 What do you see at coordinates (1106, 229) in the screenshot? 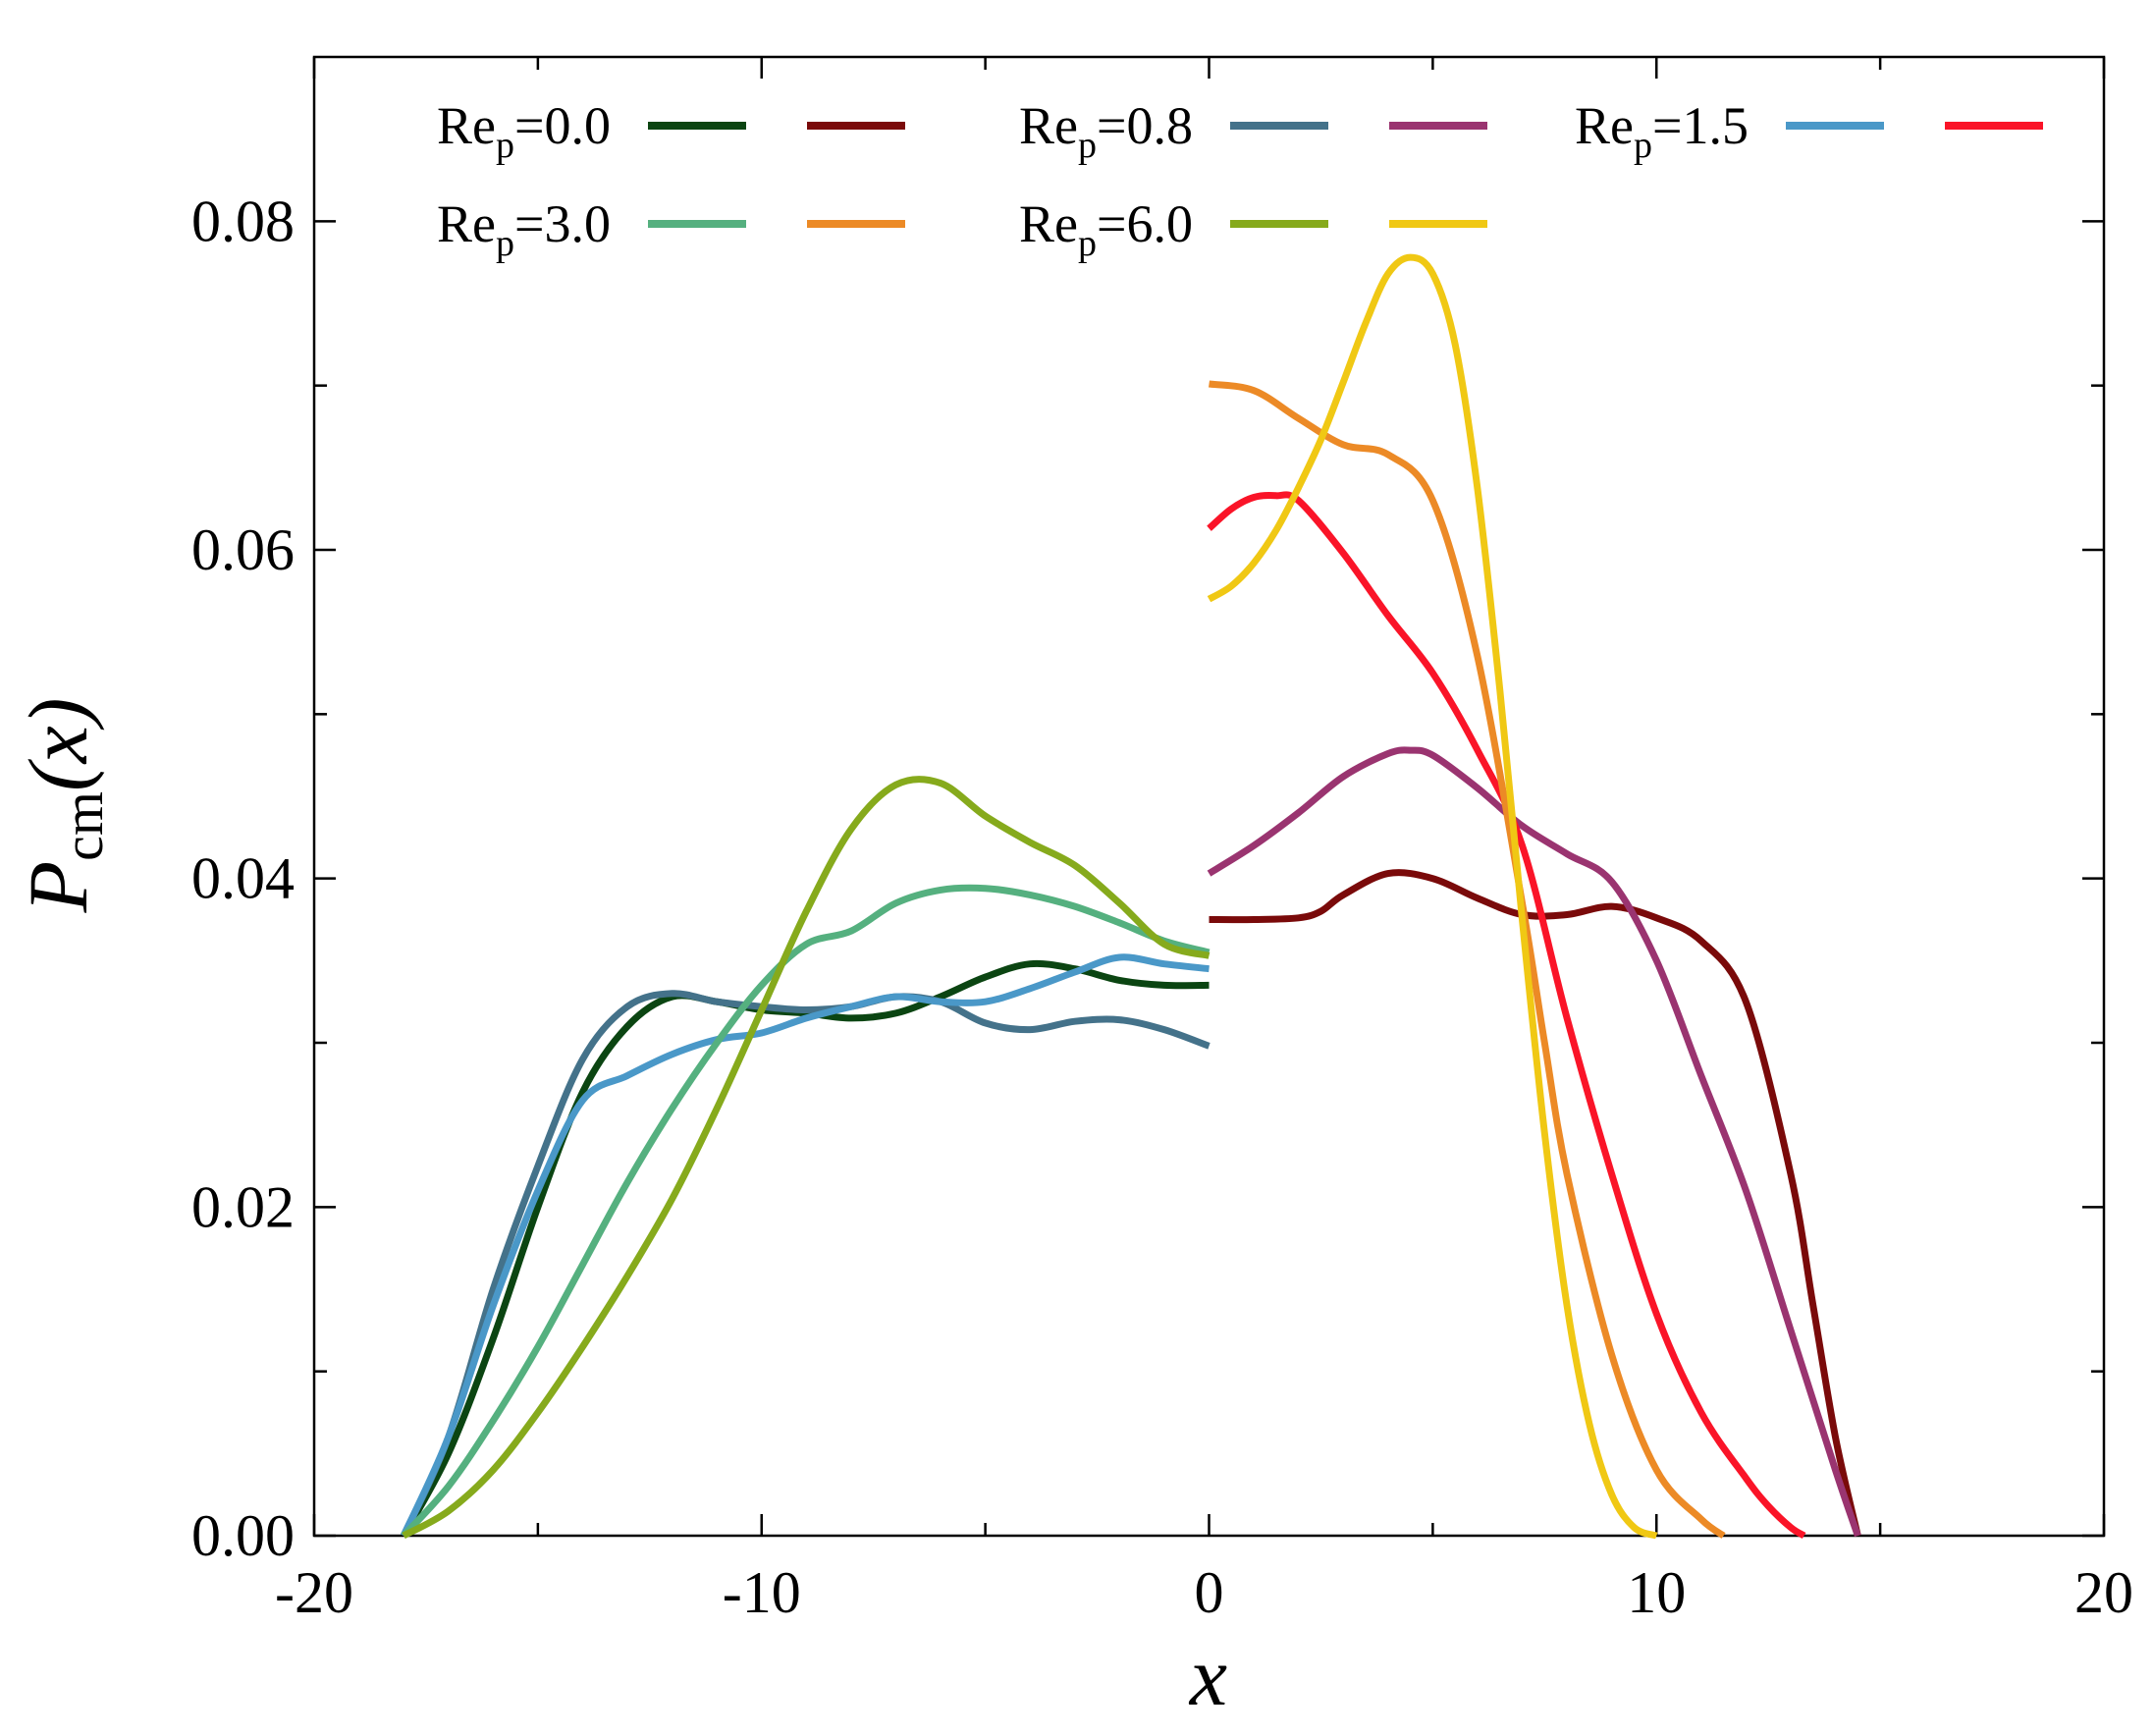
I see `legend-label: Rep=6.0` at bounding box center [1106, 229].